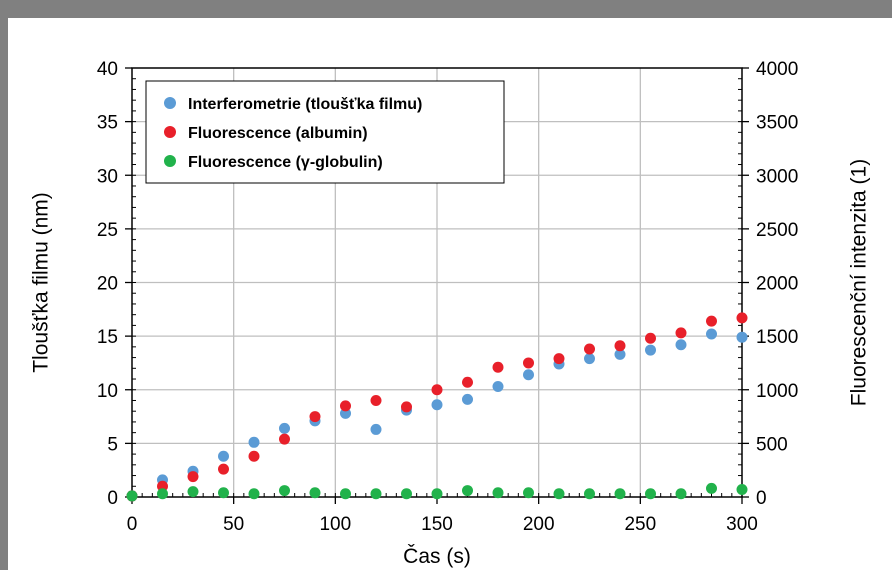  What do you see at coordinates (107, 337) in the screenshot?
I see `y-tick-label: 15` at bounding box center [107, 337].